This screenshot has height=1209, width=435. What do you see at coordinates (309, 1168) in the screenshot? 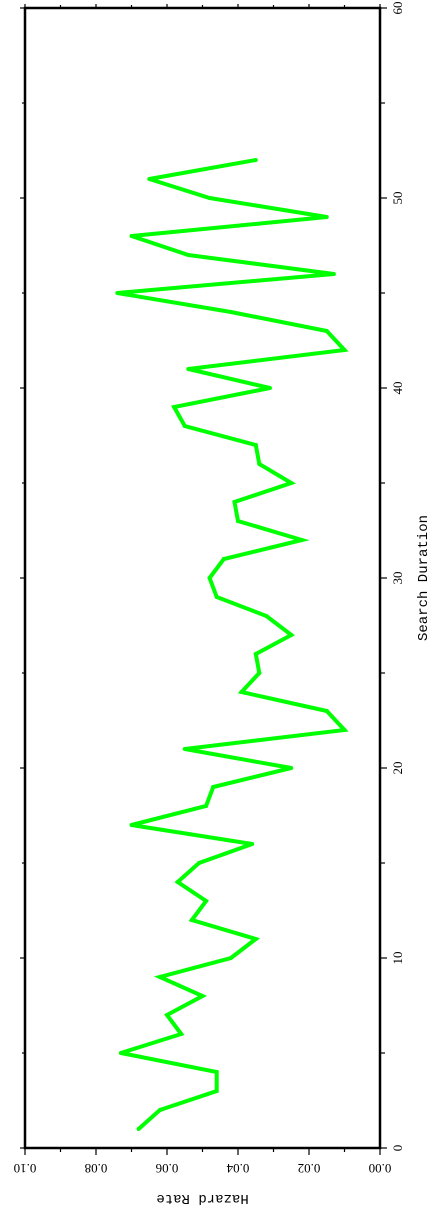
I see `y-tick-label: 0.02` at bounding box center [309, 1168].